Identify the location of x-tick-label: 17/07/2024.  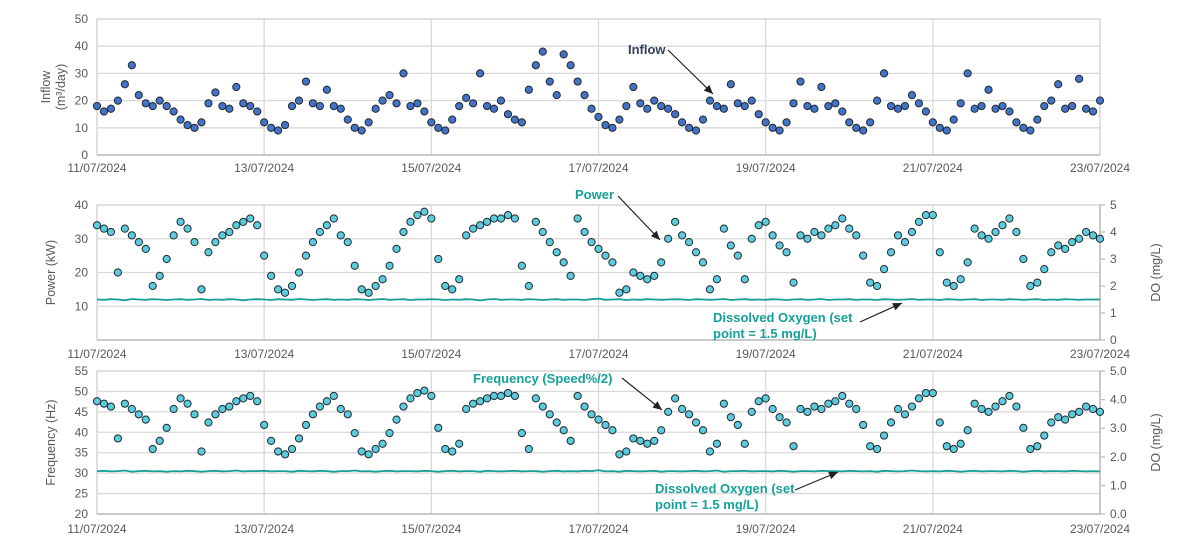
(598, 529).